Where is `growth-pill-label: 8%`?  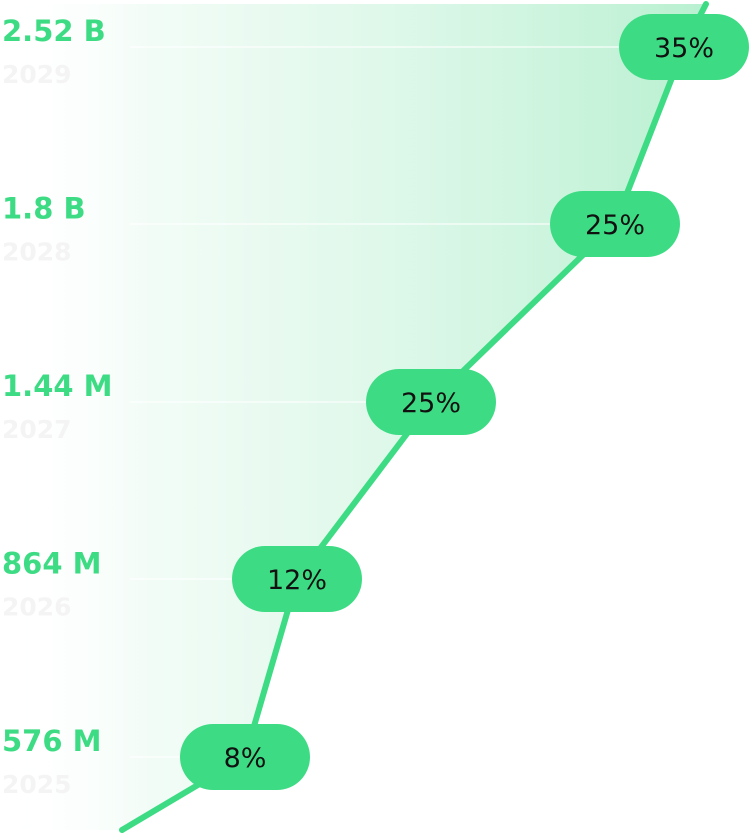
growth-pill-label: 8% is located at coordinates (245, 758).